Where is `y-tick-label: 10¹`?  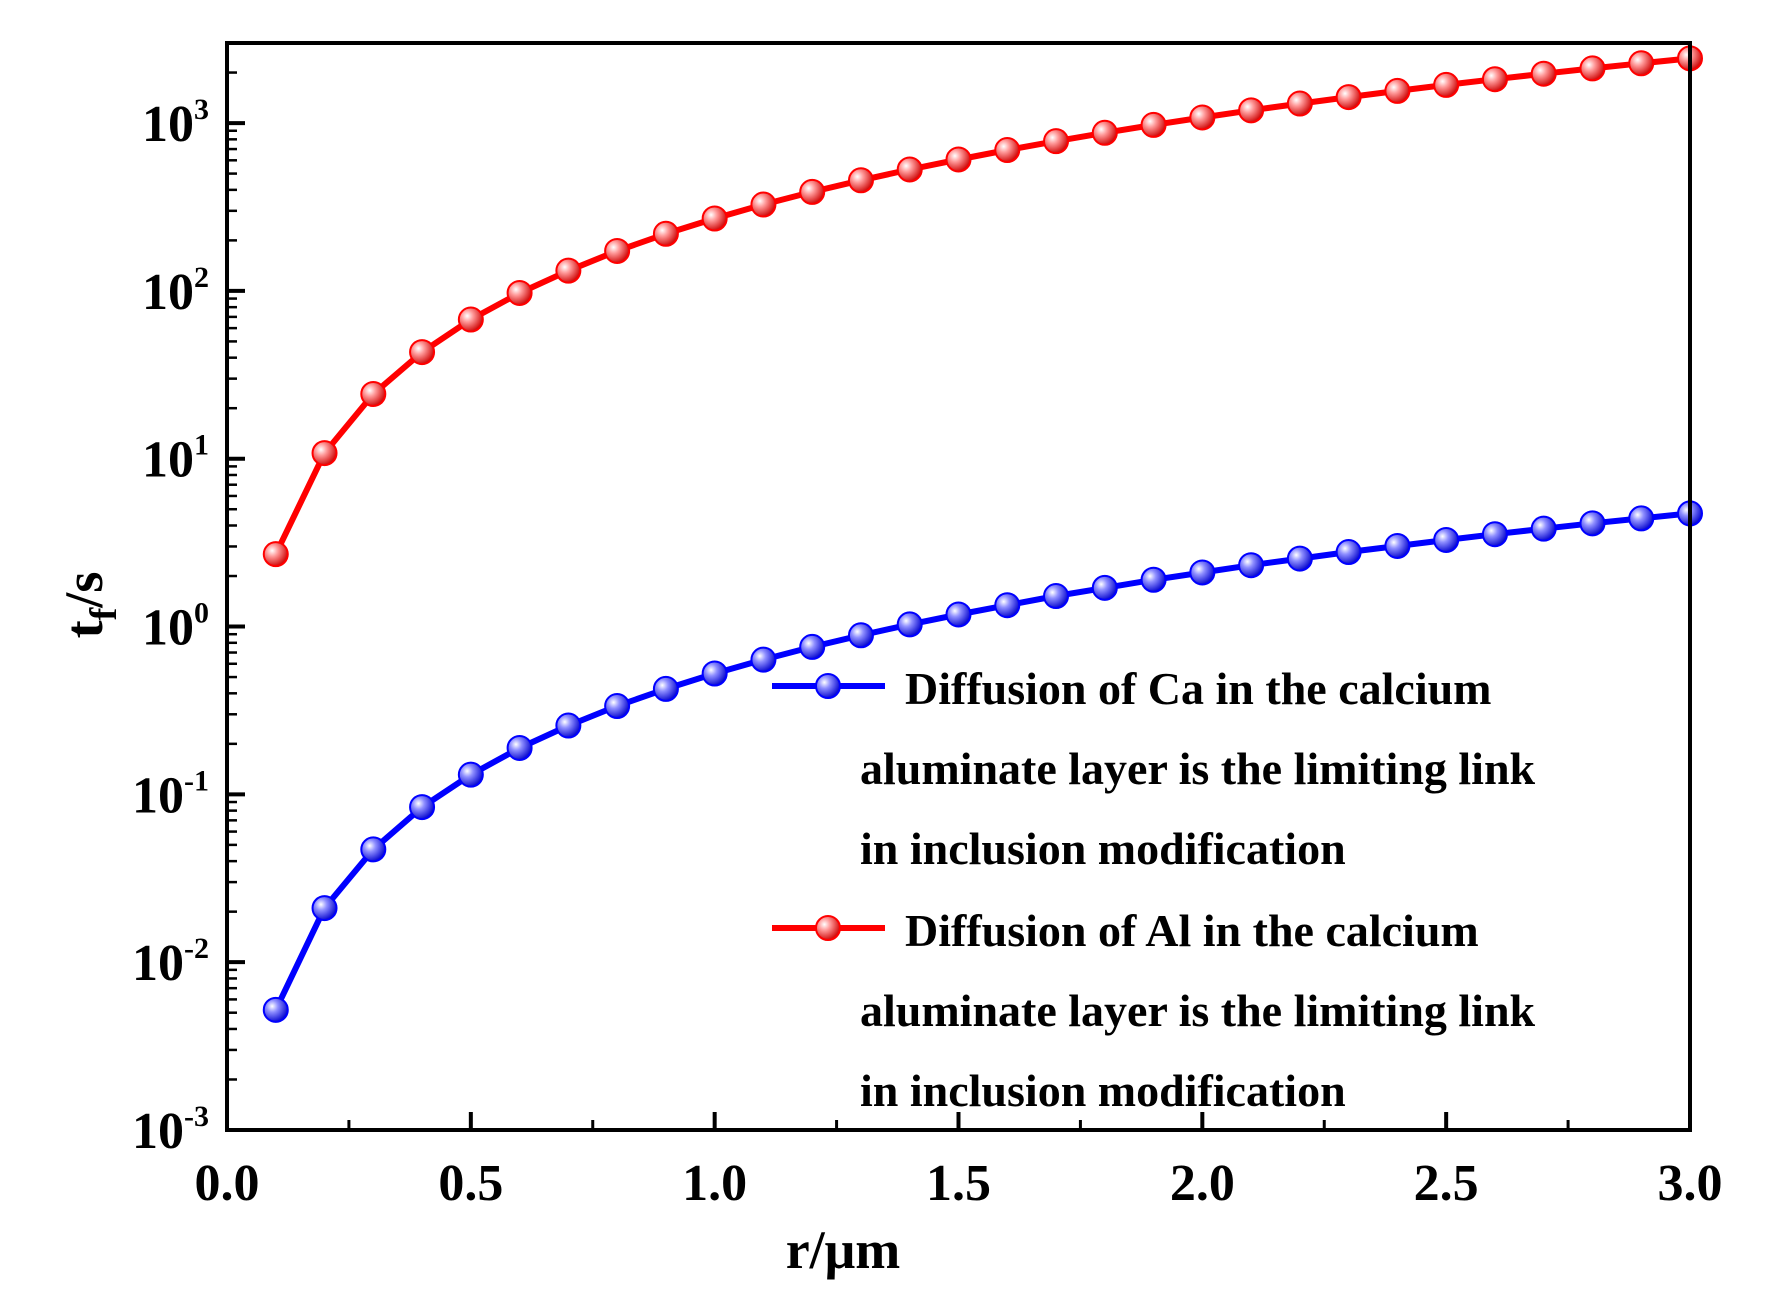 y-tick-label: 10¹ is located at coordinates (175, 459).